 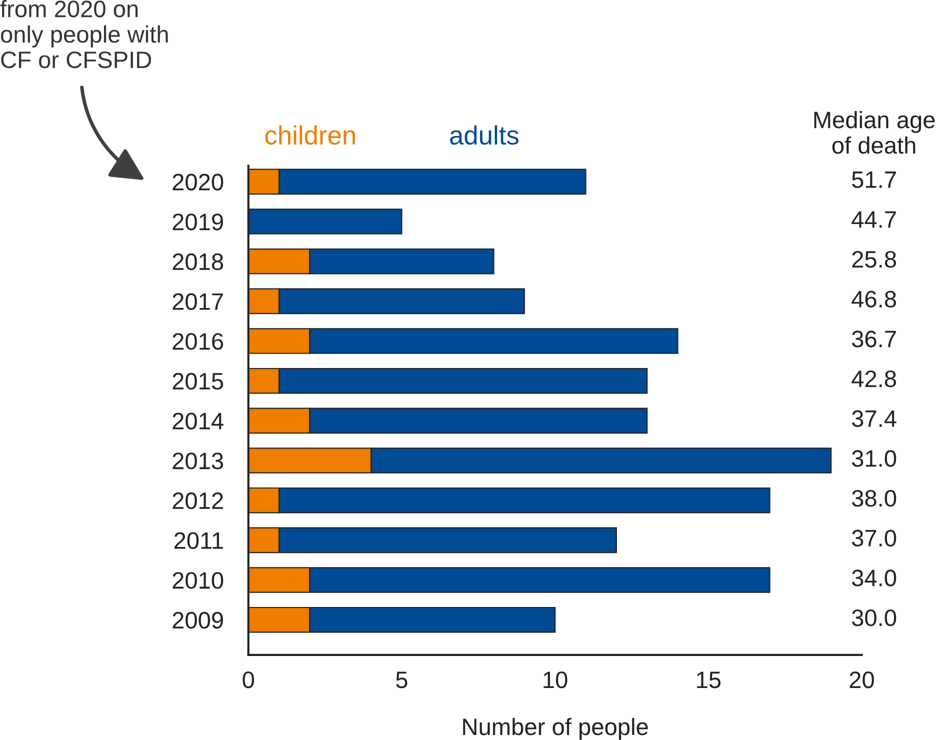 What do you see at coordinates (197, 222) in the screenshot?
I see `y-tick-label: 2019` at bounding box center [197, 222].